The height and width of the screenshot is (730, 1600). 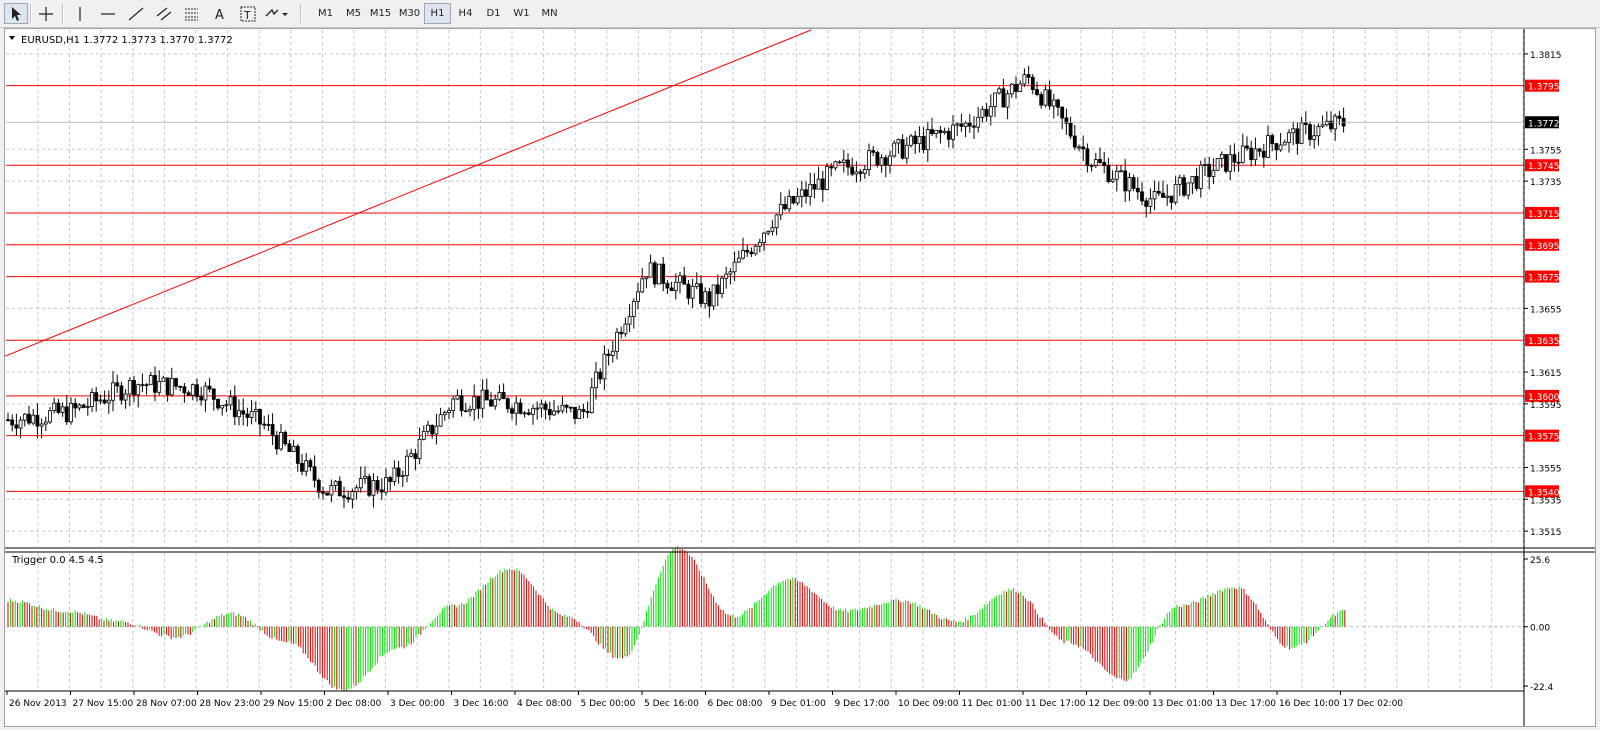 I want to click on fibonacci-tool, so click(x=192, y=13).